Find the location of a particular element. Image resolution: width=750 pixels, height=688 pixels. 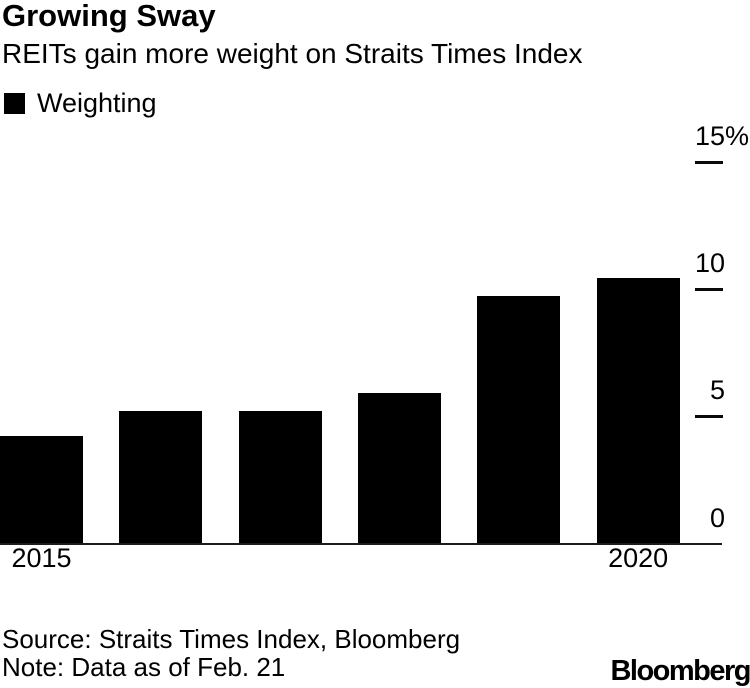

chart-title: Growing Sway is located at coordinates (109, 16).